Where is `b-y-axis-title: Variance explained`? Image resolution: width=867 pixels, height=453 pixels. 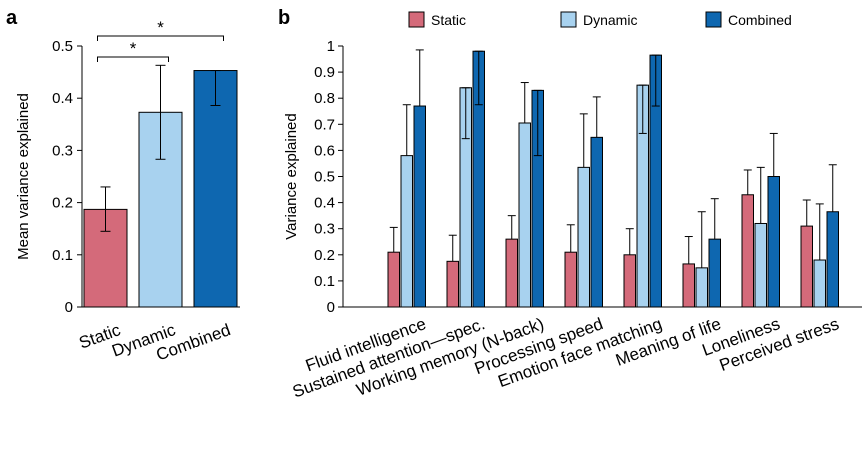
b-y-axis-title: Variance explained is located at coordinates (291, 176).